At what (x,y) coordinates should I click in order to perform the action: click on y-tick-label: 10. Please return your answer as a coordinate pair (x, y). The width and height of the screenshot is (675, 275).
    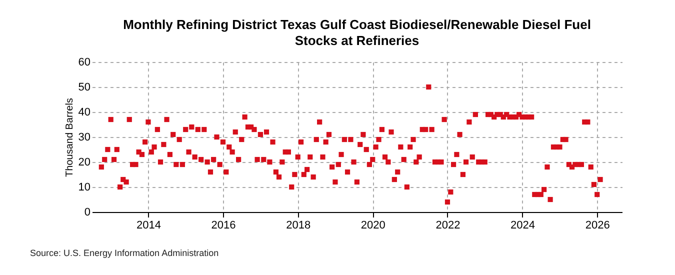
    Looking at the image, I should click on (84, 188).